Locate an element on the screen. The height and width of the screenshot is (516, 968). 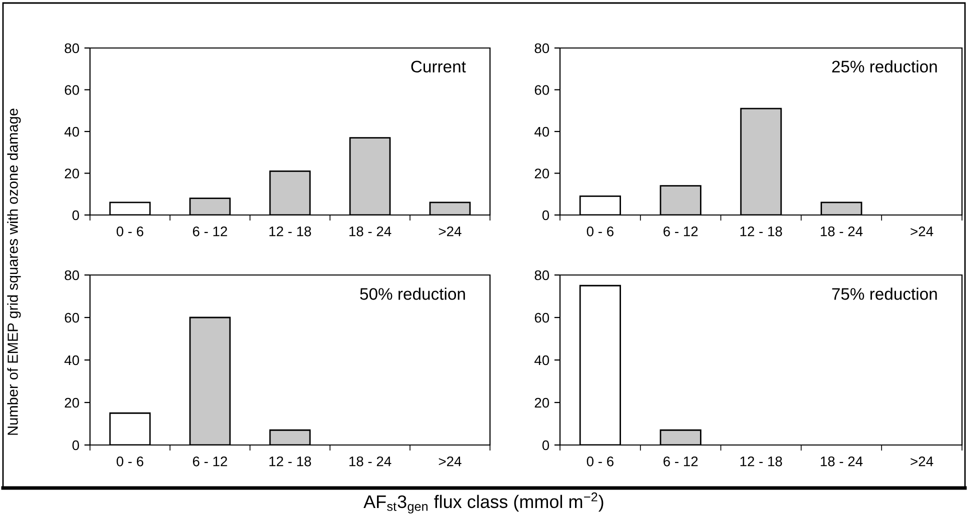
annotation: Current is located at coordinates (438, 66).